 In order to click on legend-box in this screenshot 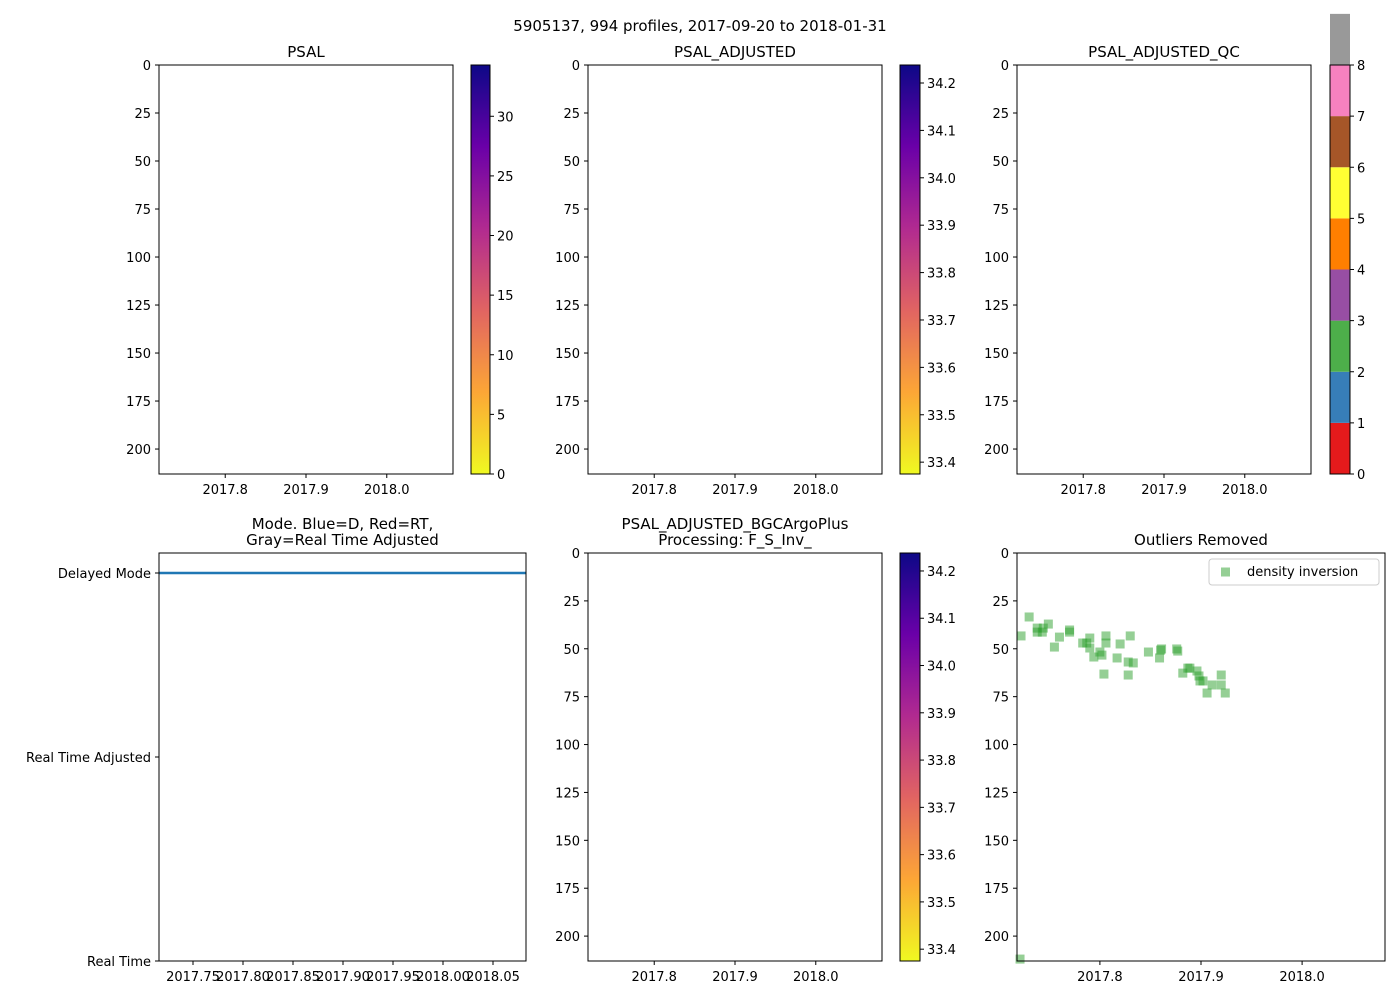, I will do `click(1294, 572)`.